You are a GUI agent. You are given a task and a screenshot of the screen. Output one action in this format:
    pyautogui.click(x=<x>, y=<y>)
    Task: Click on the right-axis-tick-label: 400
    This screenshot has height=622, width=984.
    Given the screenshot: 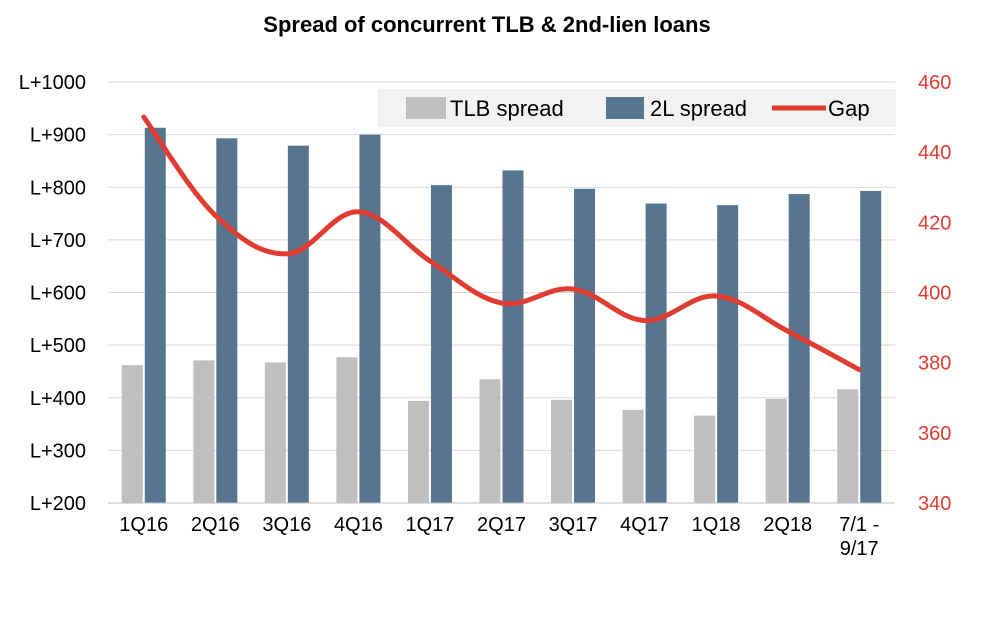 What is the action you would take?
    pyautogui.click(x=934, y=294)
    